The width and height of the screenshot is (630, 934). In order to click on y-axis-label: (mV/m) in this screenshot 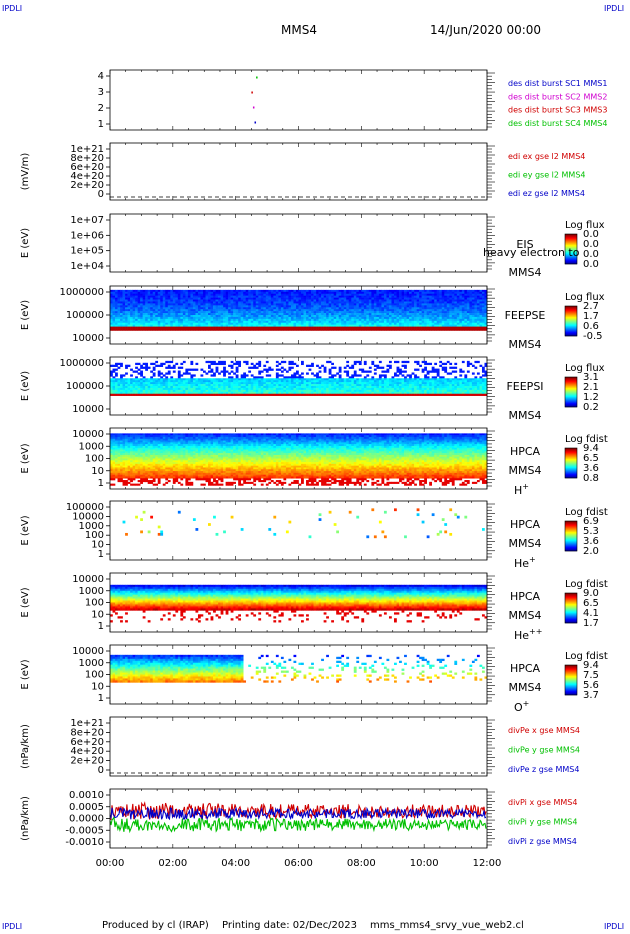, I will do `click(25, 172)`.